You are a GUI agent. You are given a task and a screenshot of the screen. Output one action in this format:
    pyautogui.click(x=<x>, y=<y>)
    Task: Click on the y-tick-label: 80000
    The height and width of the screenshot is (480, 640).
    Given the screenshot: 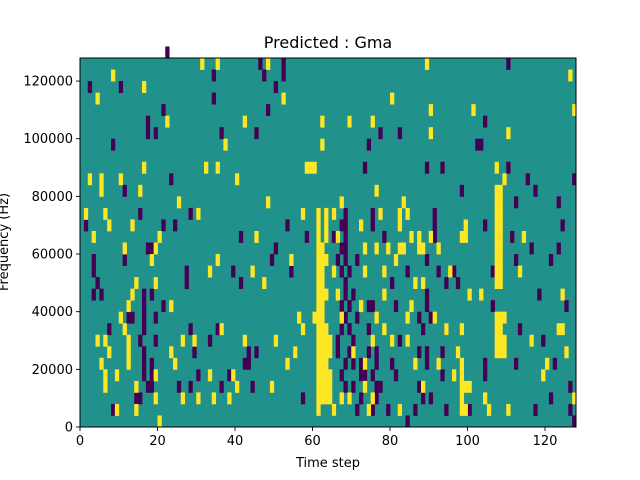 What is the action you would take?
    pyautogui.click(x=52, y=197)
    